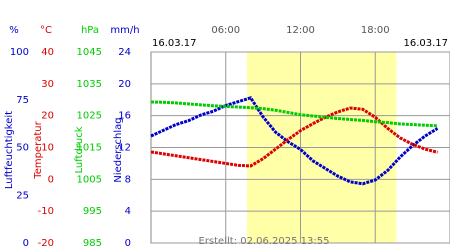 This screenshot has width=450, height=250. Describe the element at coordinates (47, 52) in the screenshot. I see `y-tick-label: 40` at that location.